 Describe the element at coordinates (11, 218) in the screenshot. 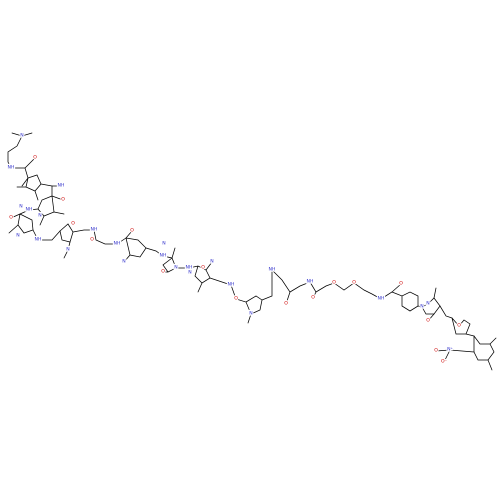

I see `atom-label-o-amide-3: O` at that location.